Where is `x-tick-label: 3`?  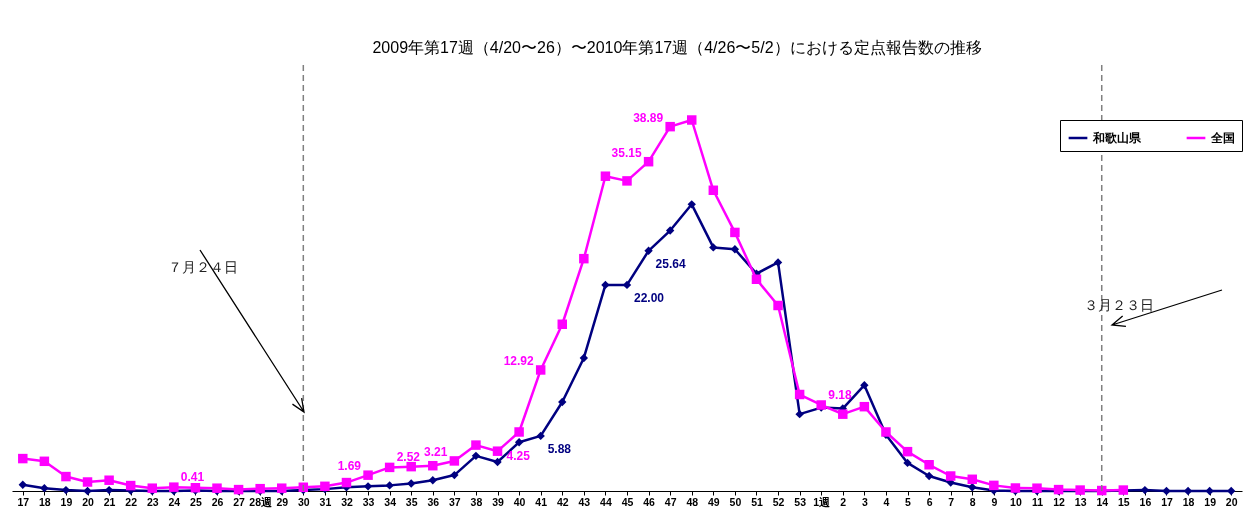
x-tick-label: 3 is located at coordinates (864, 501).